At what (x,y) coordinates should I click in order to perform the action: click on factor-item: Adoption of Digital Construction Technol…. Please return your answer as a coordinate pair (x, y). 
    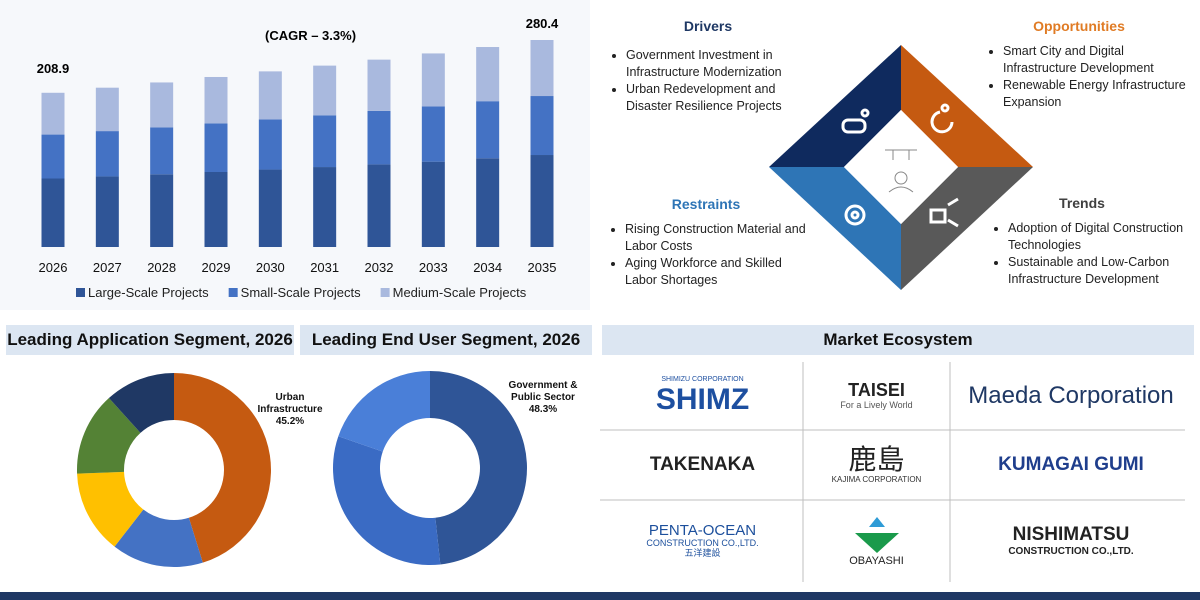
    Looking at the image, I should click on (1100, 236).